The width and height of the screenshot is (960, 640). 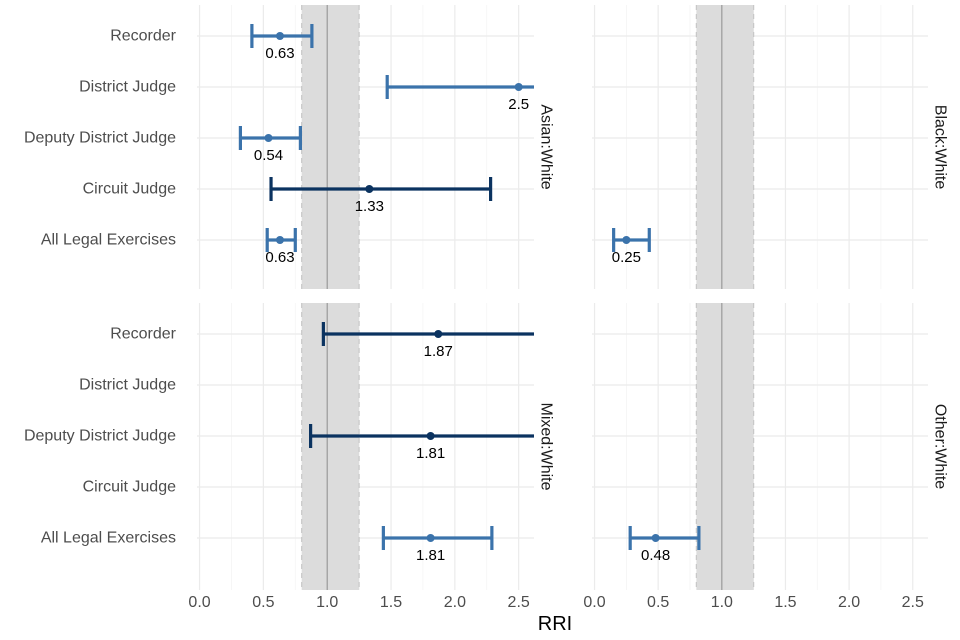 I want to click on data-label: 2.5, so click(x=518, y=104).